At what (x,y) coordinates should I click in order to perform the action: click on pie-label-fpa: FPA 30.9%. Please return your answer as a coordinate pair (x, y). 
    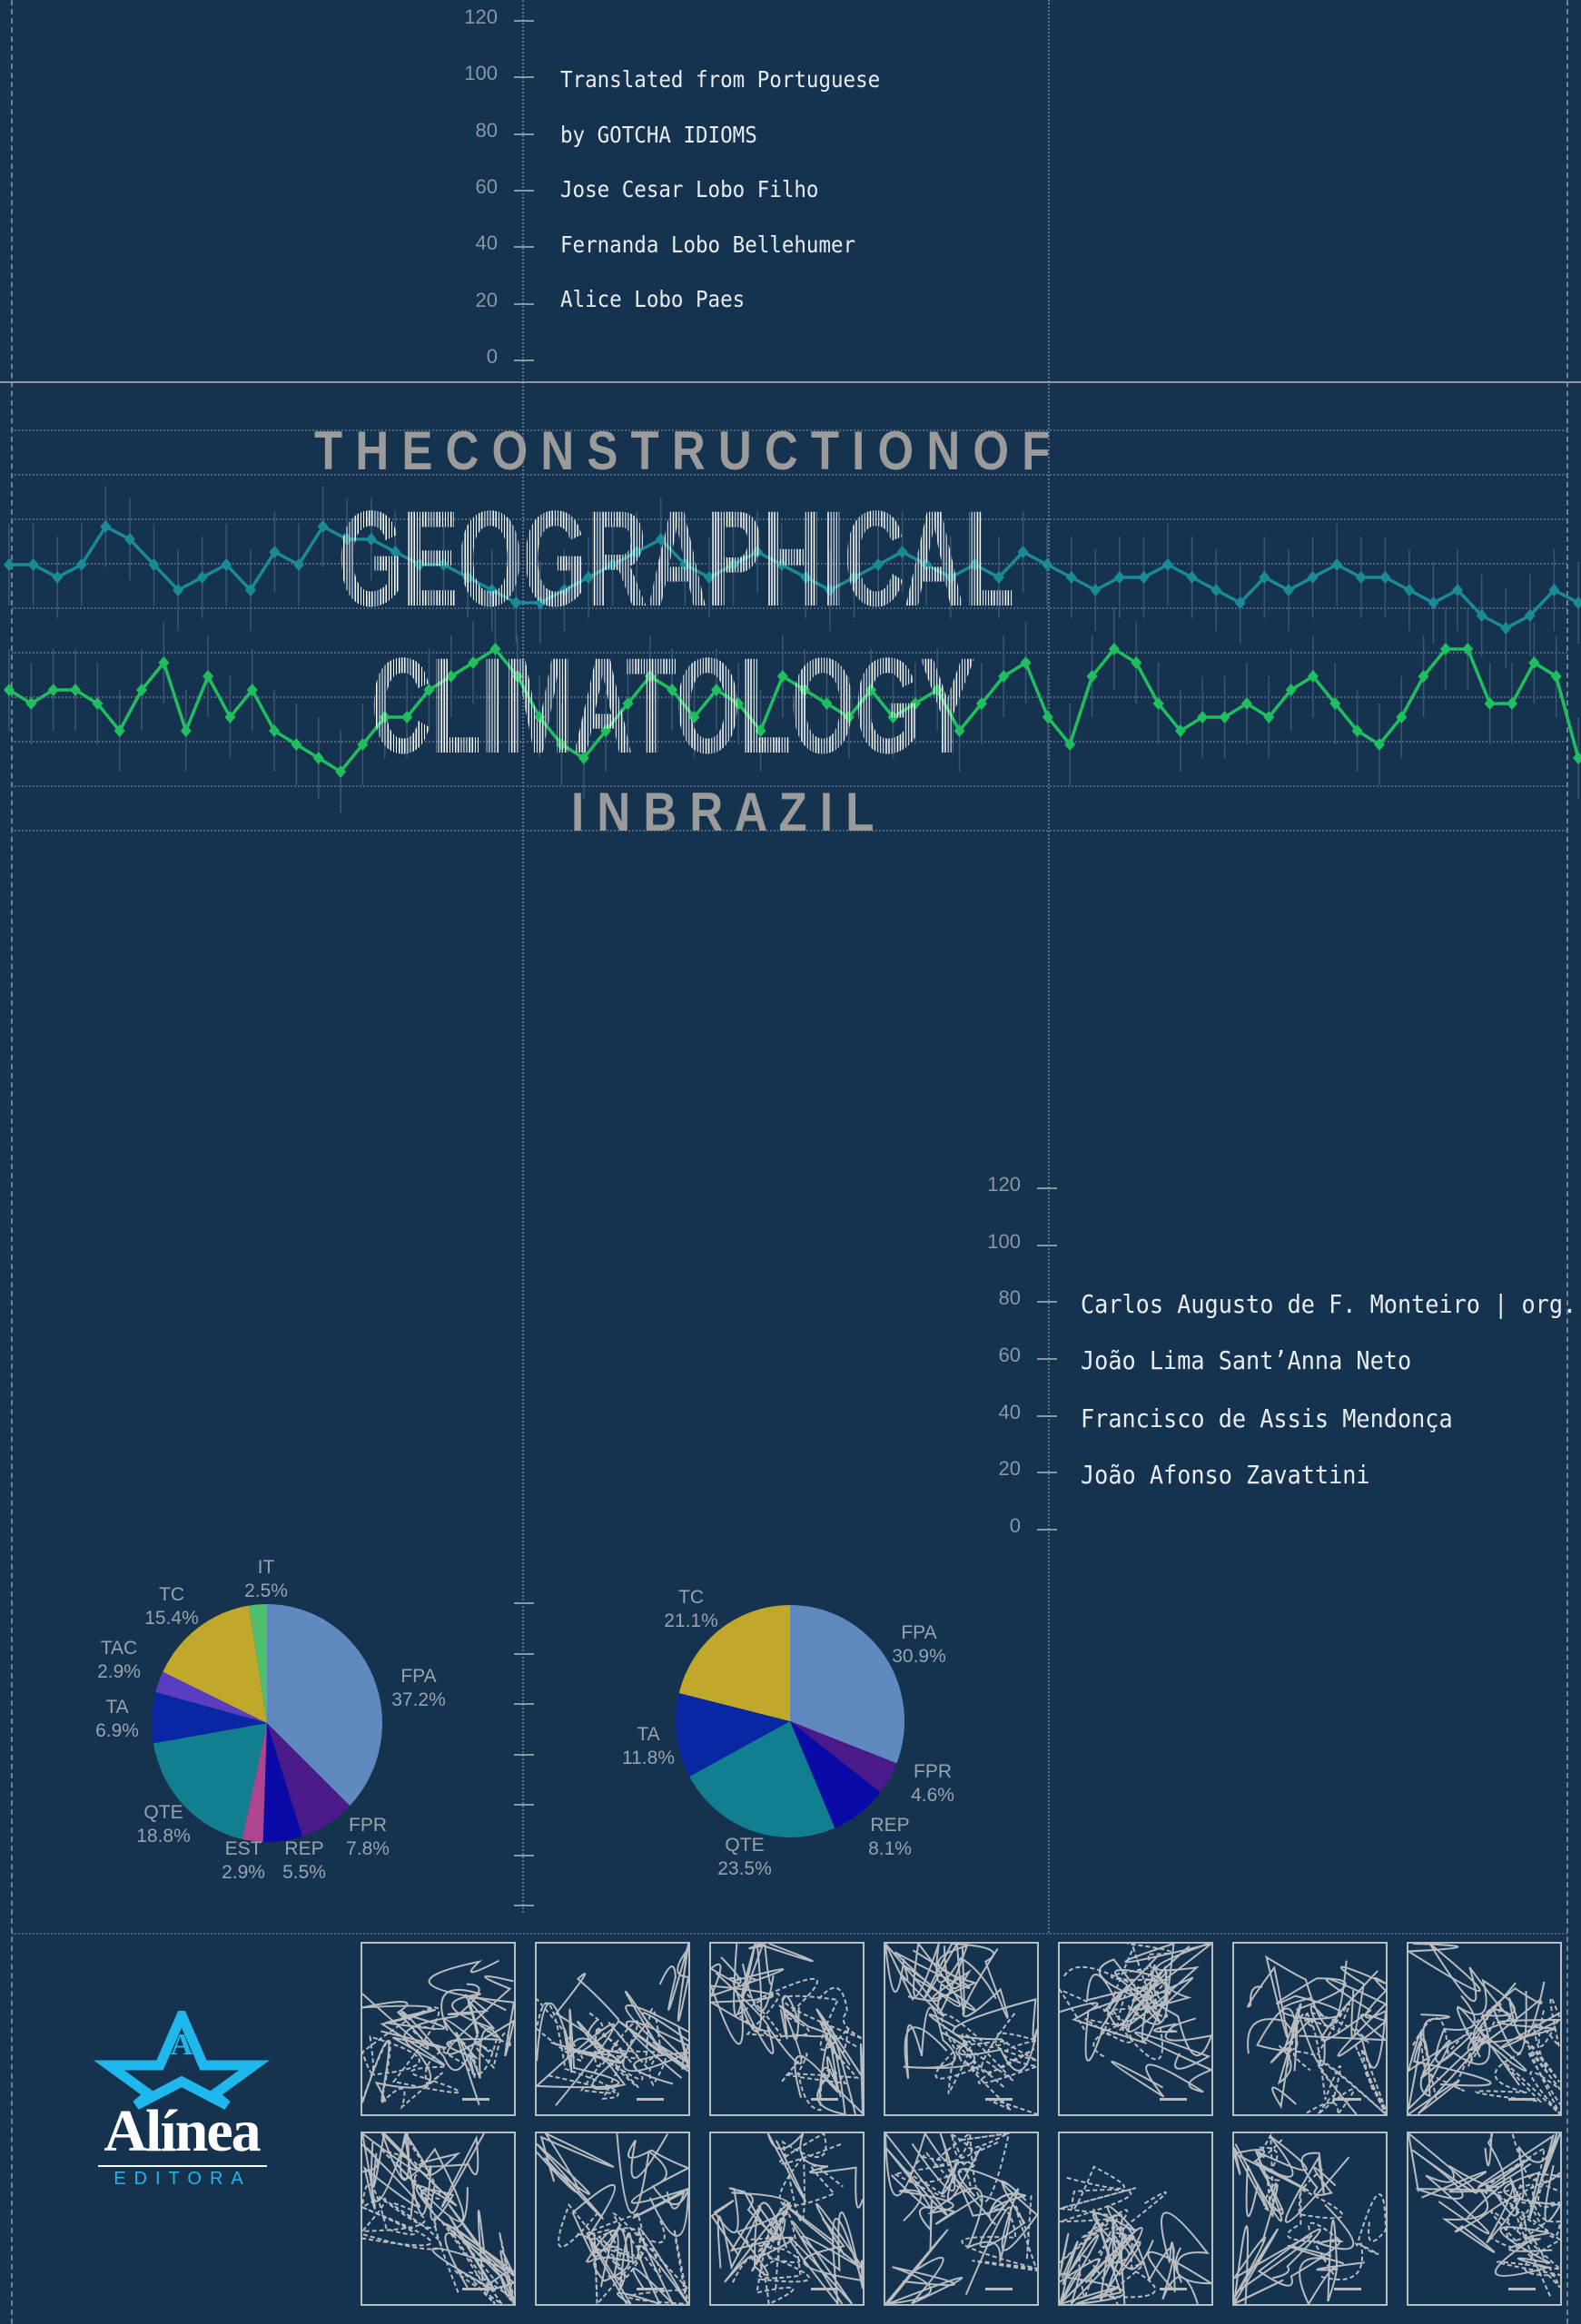
    Looking at the image, I should click on (919, 1645).